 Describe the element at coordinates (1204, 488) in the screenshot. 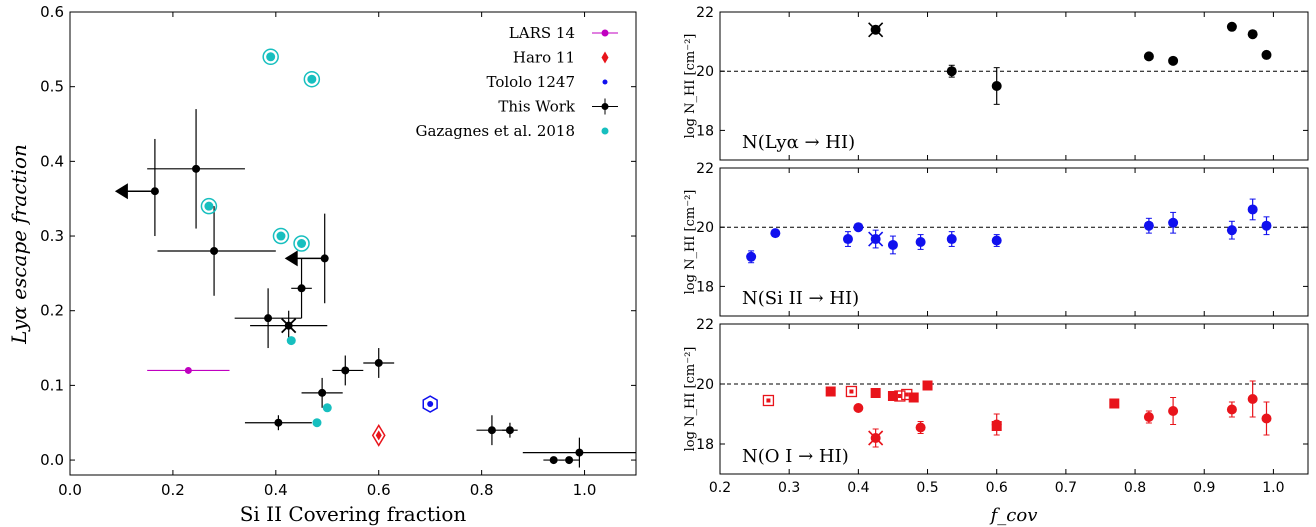

I see `x-tick-label: 0.9` at that location.